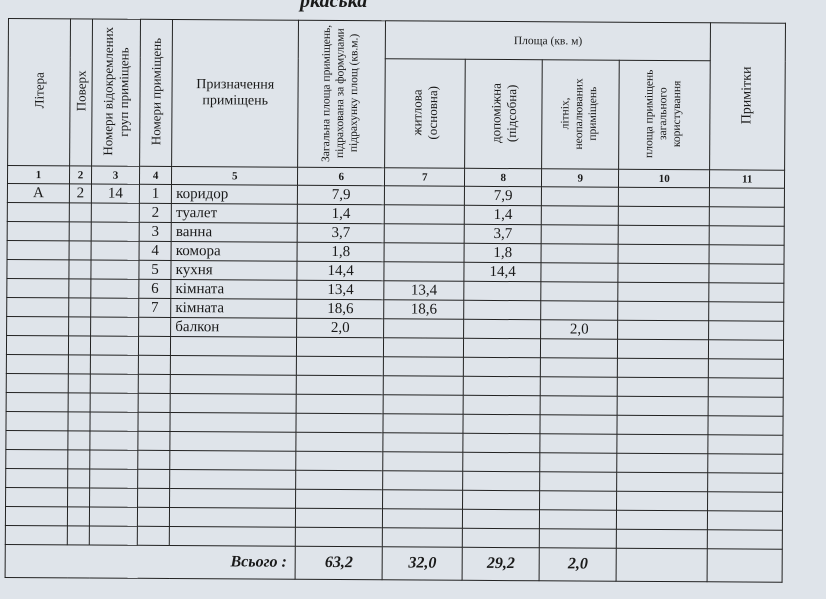 The height and width of the screenshot is (599, 826). I want to click on cell-c6: 13,4, so click(340, 290).